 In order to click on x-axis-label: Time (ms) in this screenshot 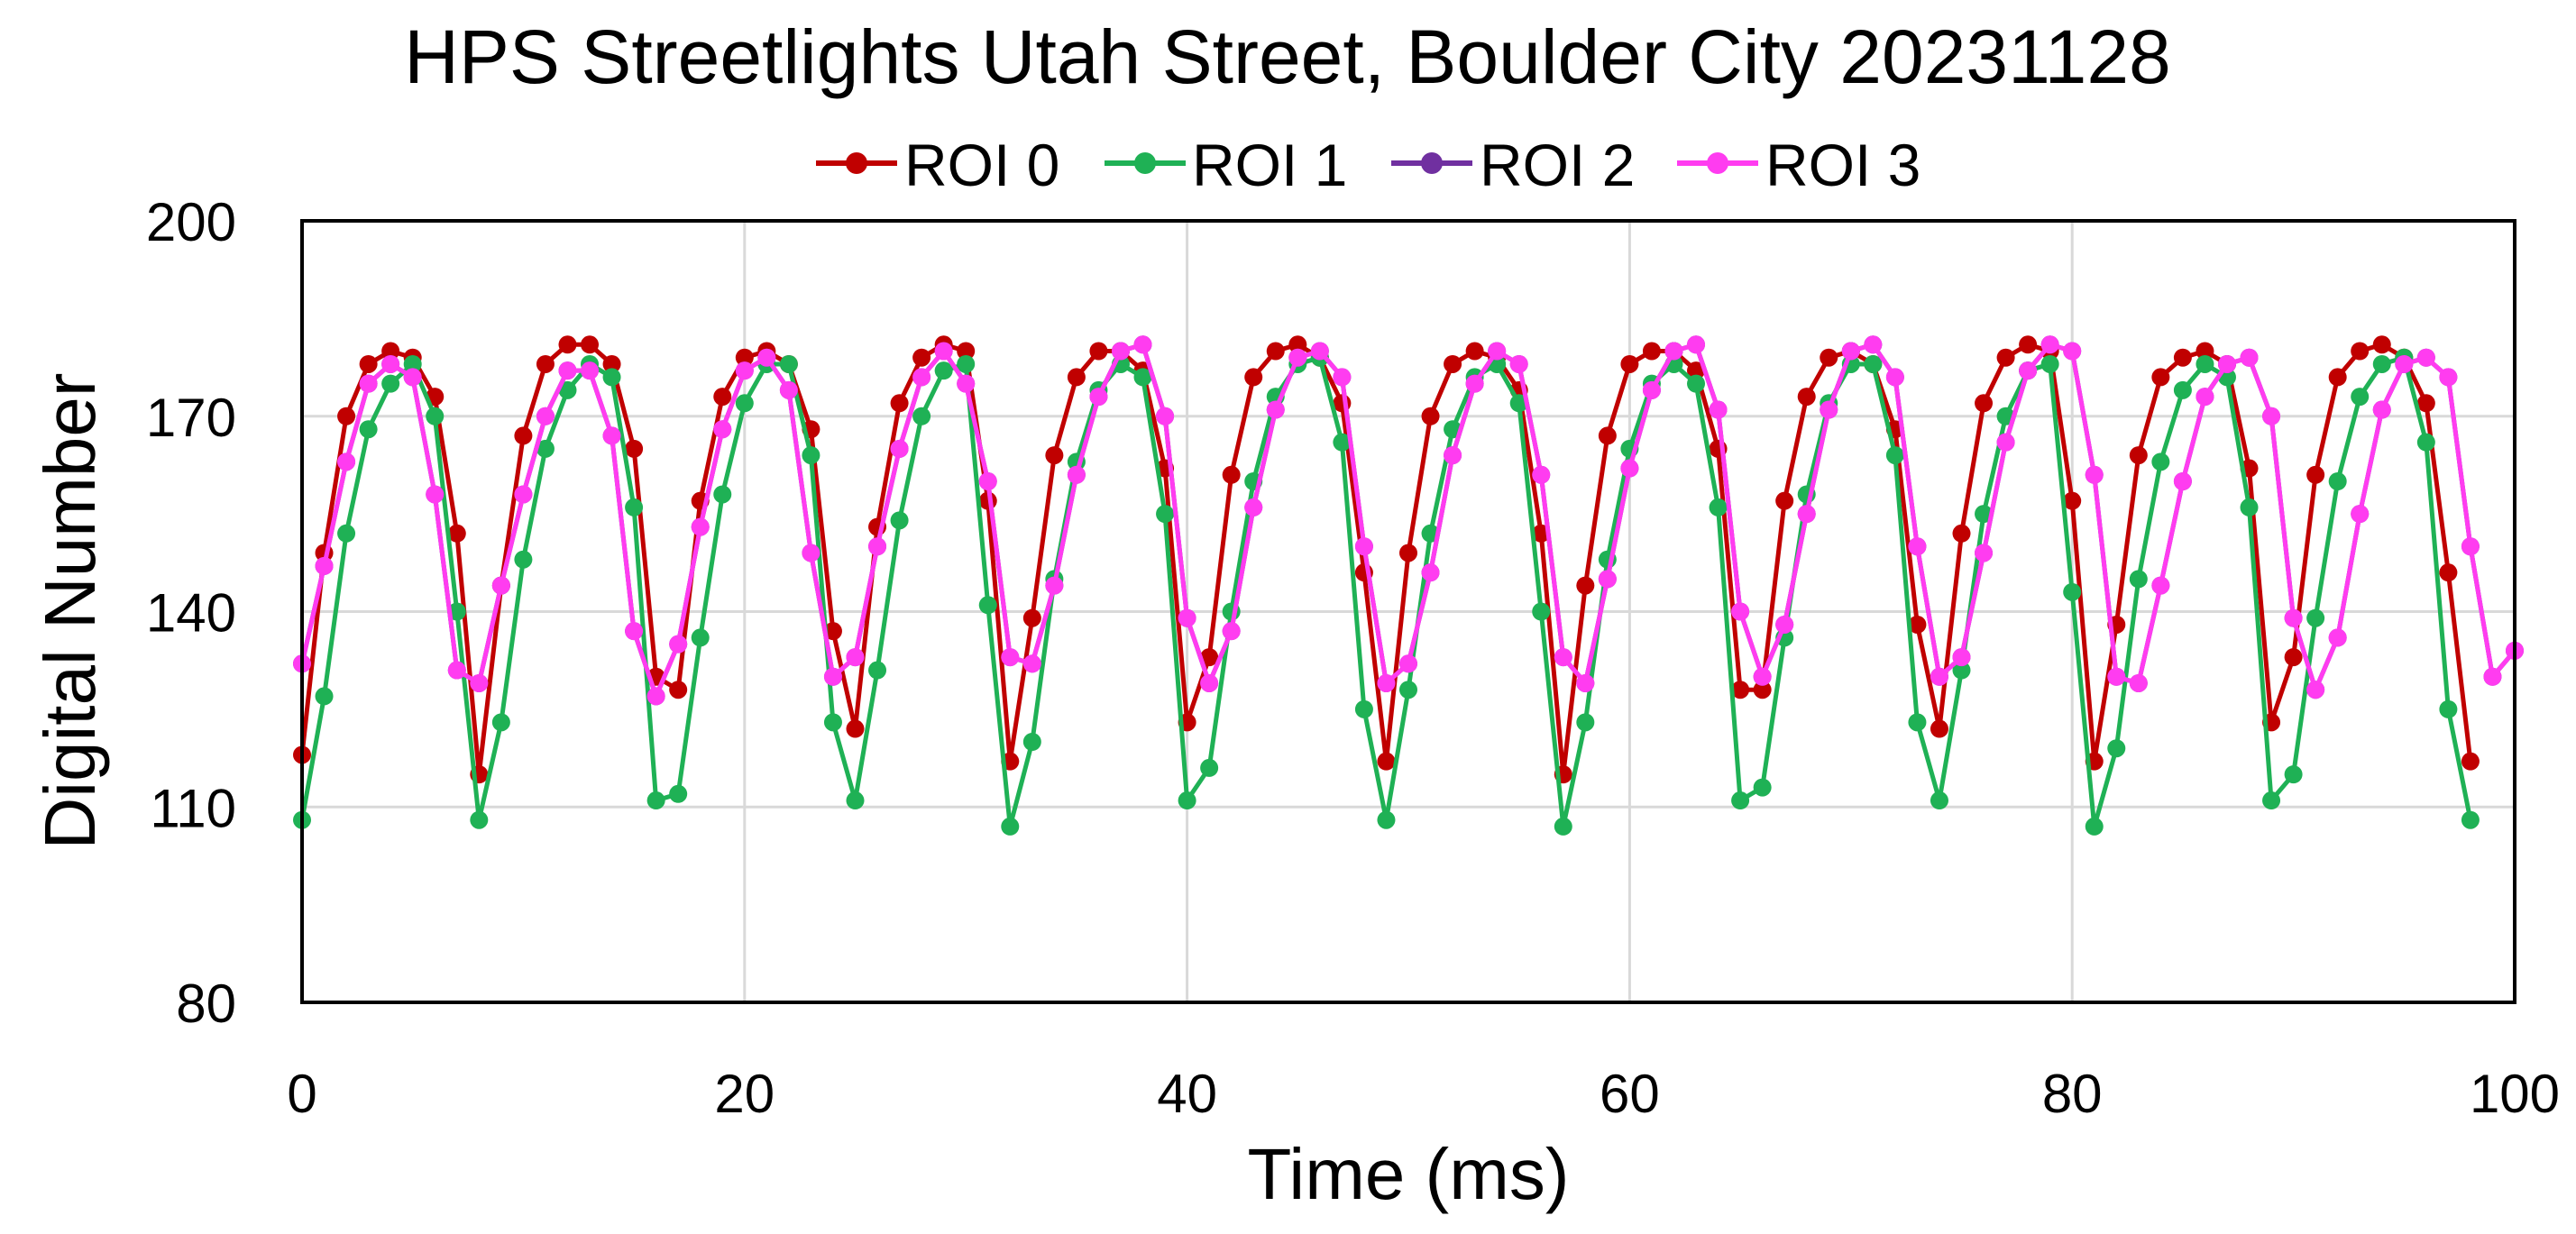, I will do `click(1409, 1174)`.